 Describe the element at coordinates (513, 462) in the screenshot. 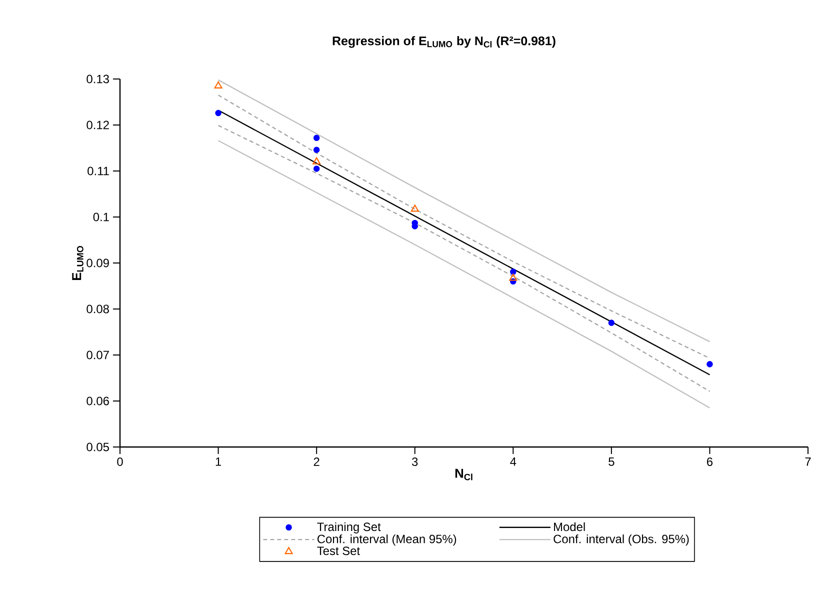

I see `x-tick-label: 4` at that location.